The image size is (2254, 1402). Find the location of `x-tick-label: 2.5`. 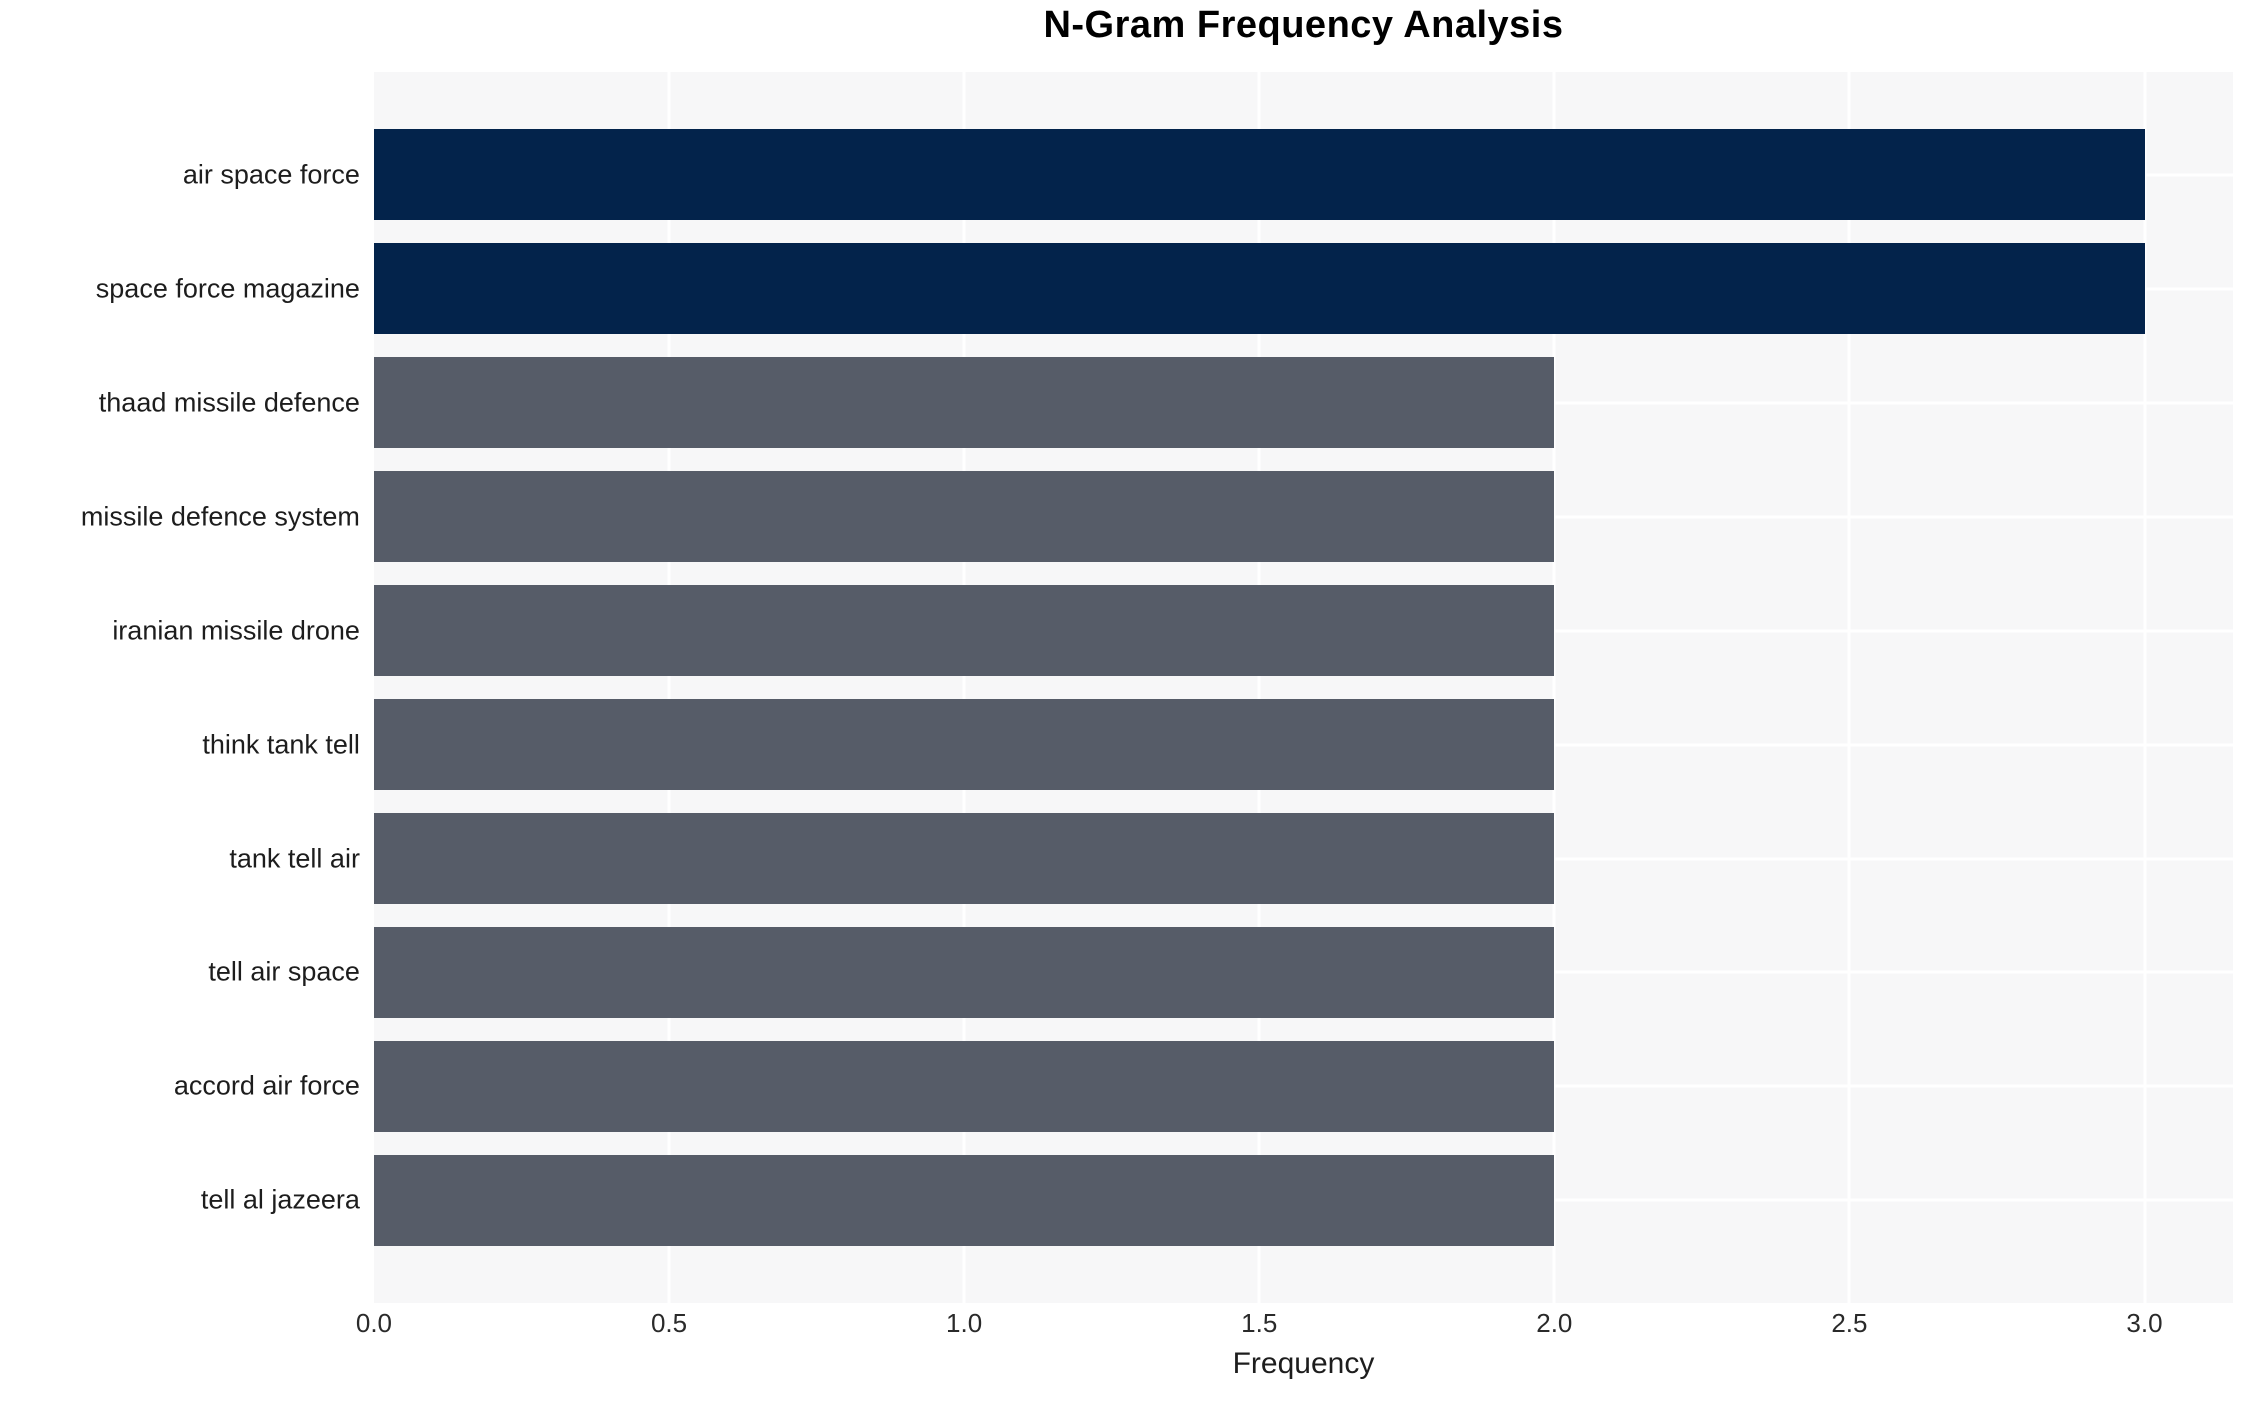

x-tick-label: 2.5 is located at coordinates (1849, 1323).